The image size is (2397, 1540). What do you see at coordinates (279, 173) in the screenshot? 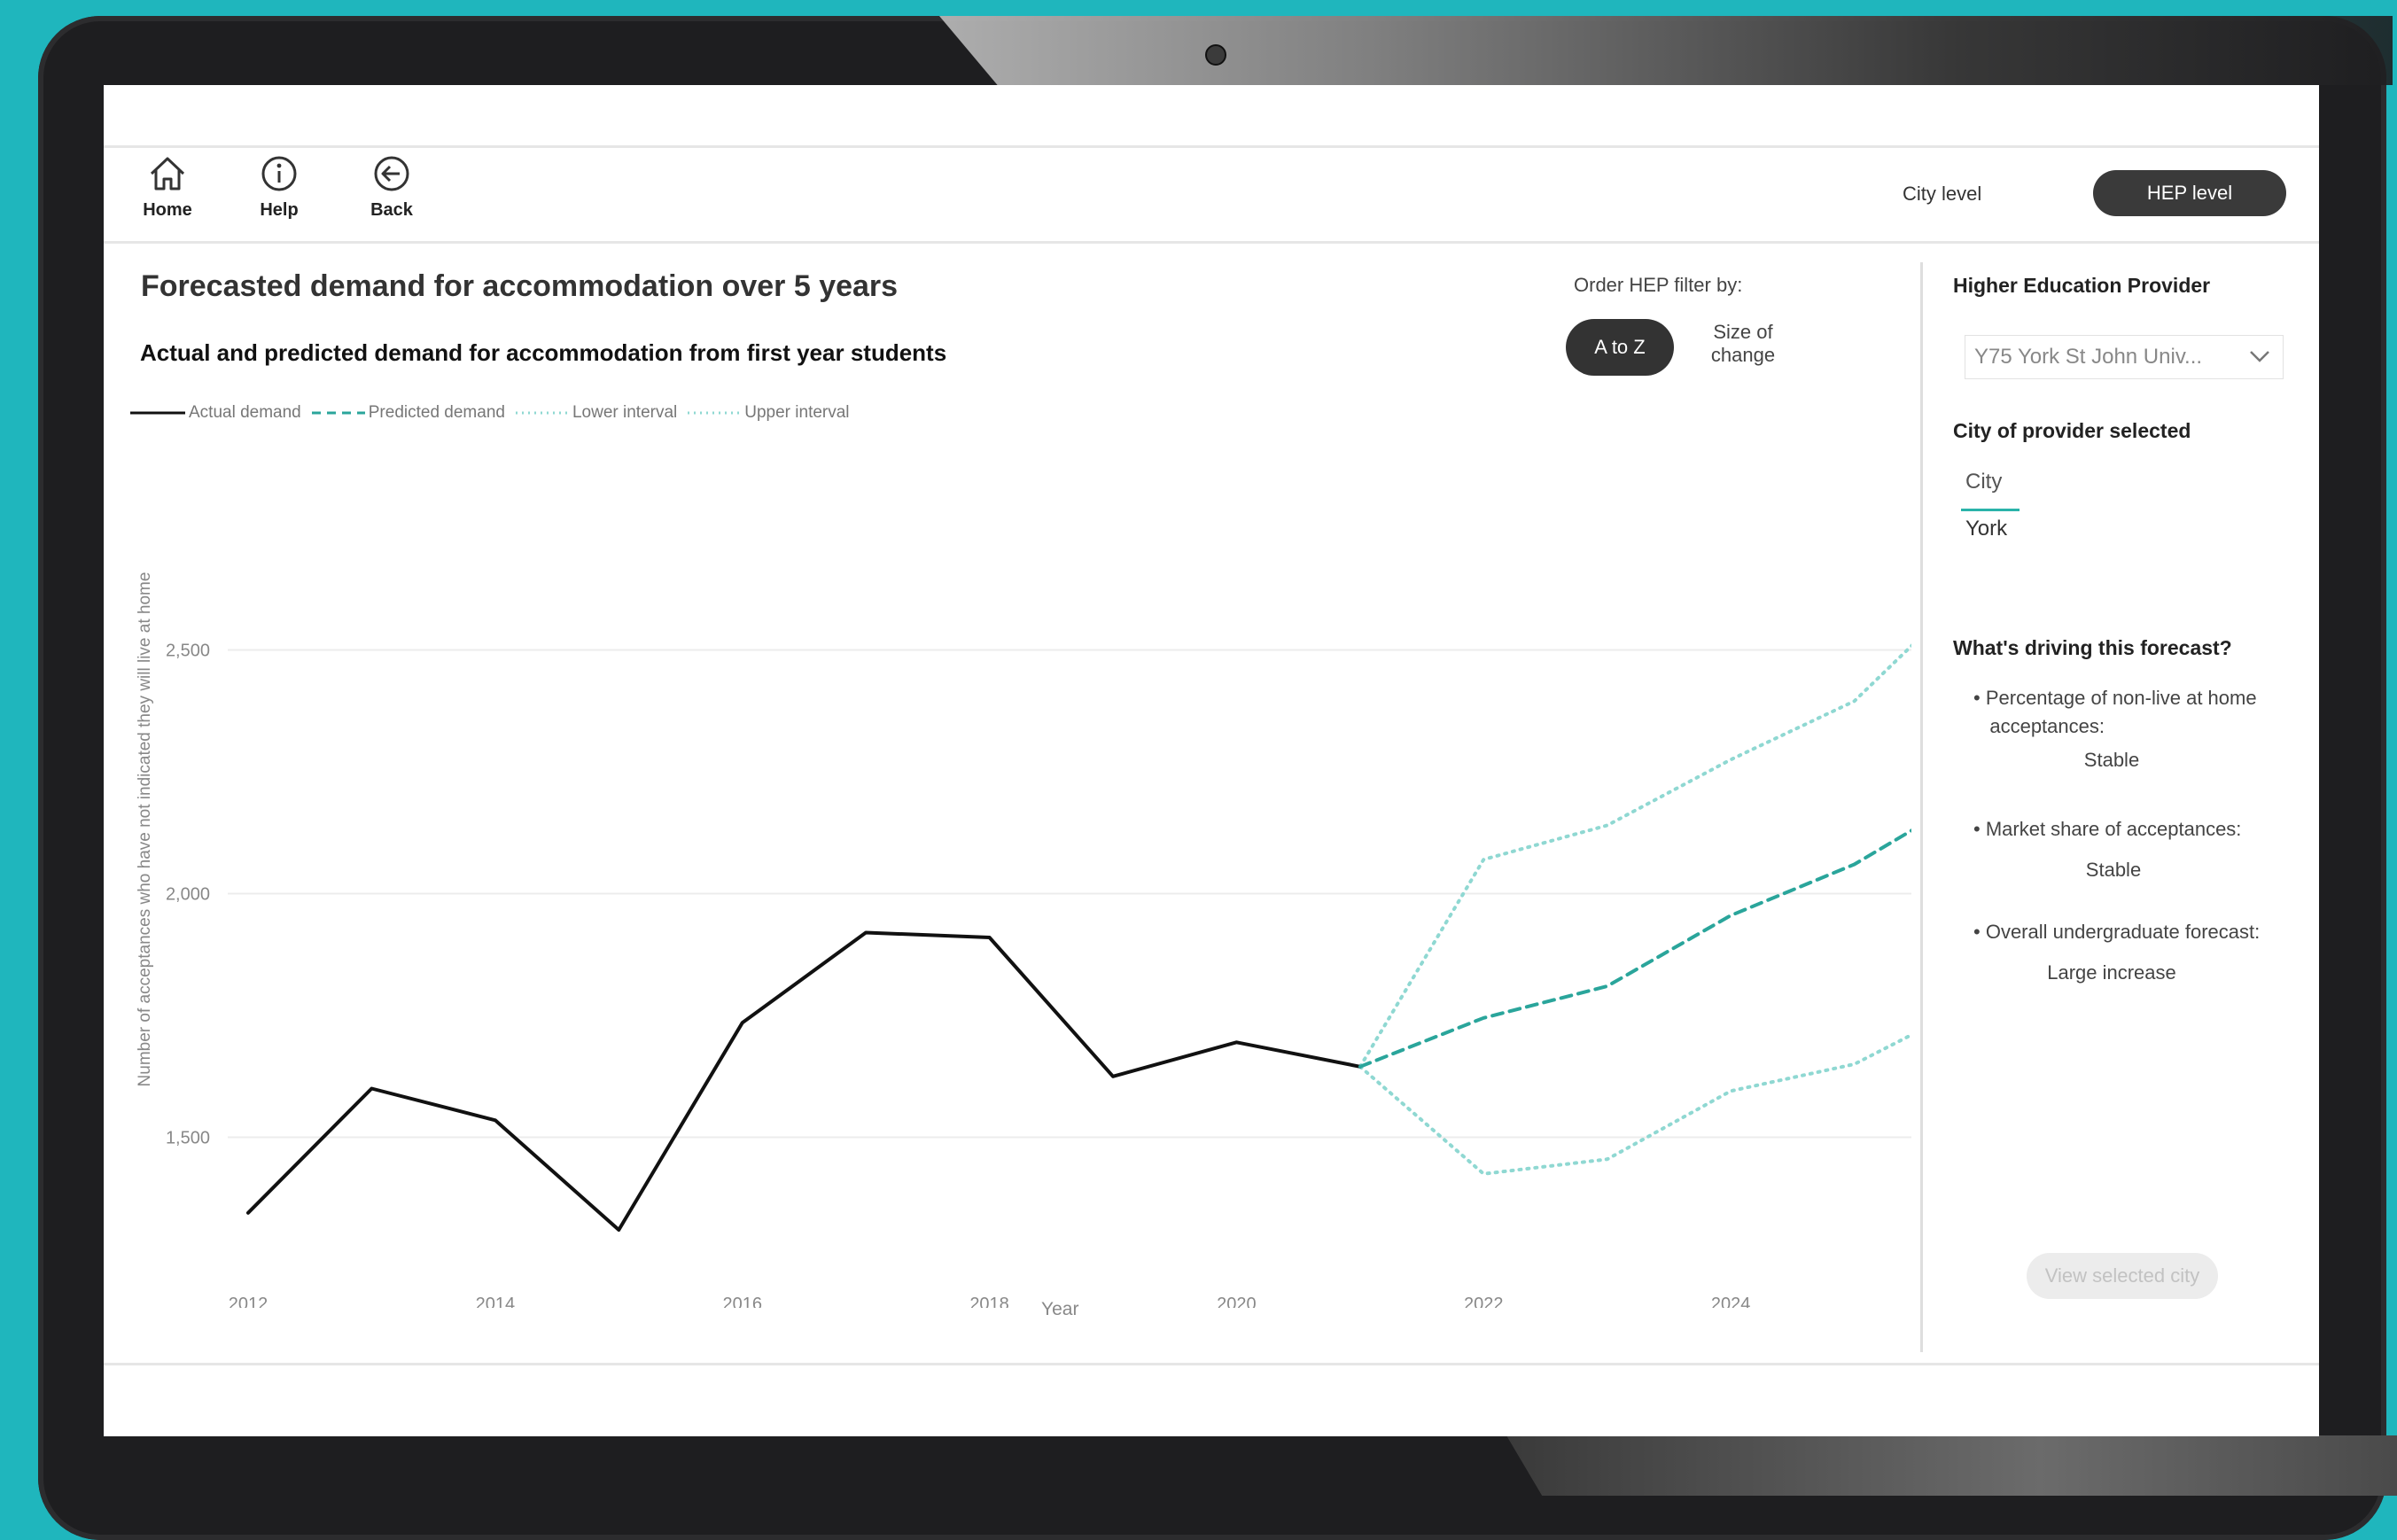
I see `info-icon` at bounding box center [279, 173].